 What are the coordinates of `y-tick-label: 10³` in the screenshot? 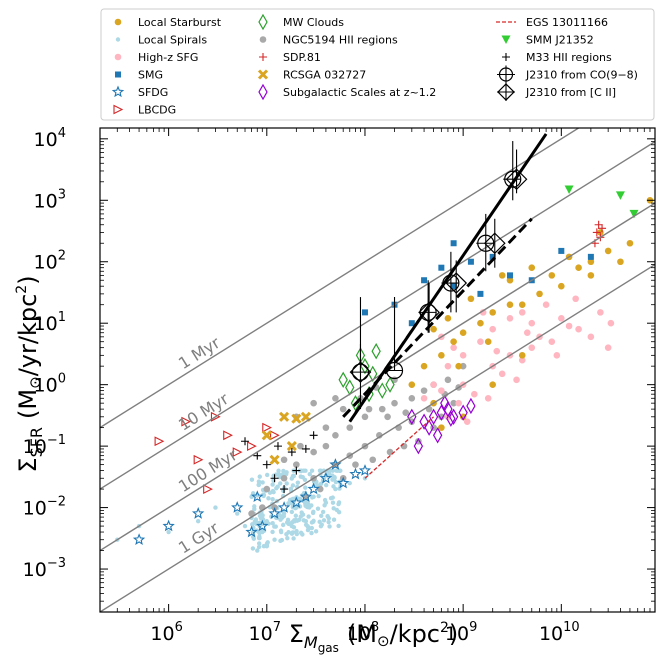 It's located at (50, 199).